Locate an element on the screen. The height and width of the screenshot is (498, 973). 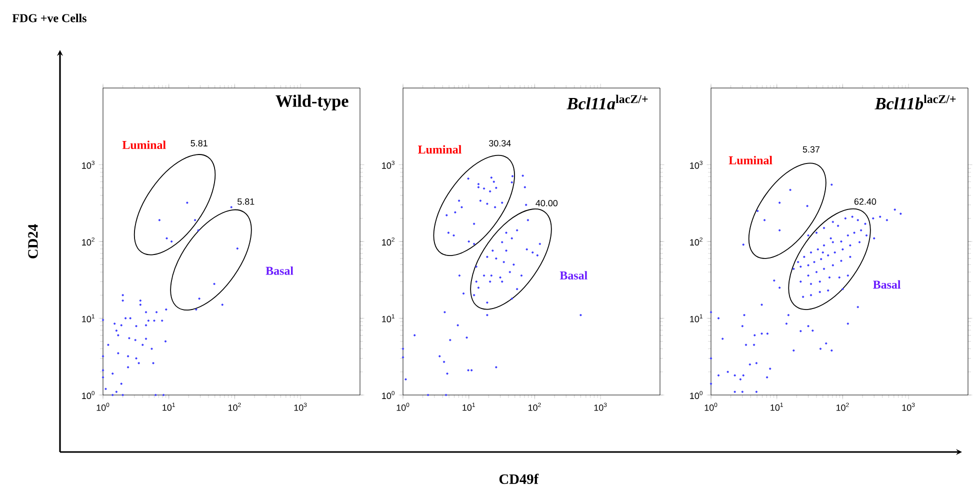
x-axis-title: CD49f is located at coordinates (519, 479).